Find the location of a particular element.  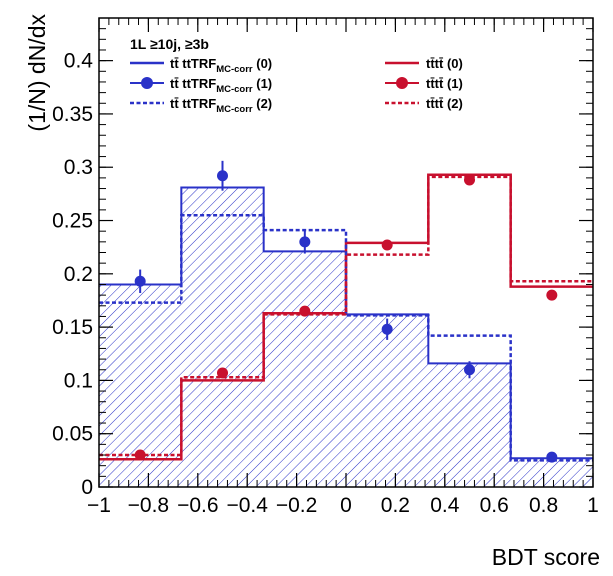

y-tick-label-4: 0.2 is located at coordinates (78, 274).